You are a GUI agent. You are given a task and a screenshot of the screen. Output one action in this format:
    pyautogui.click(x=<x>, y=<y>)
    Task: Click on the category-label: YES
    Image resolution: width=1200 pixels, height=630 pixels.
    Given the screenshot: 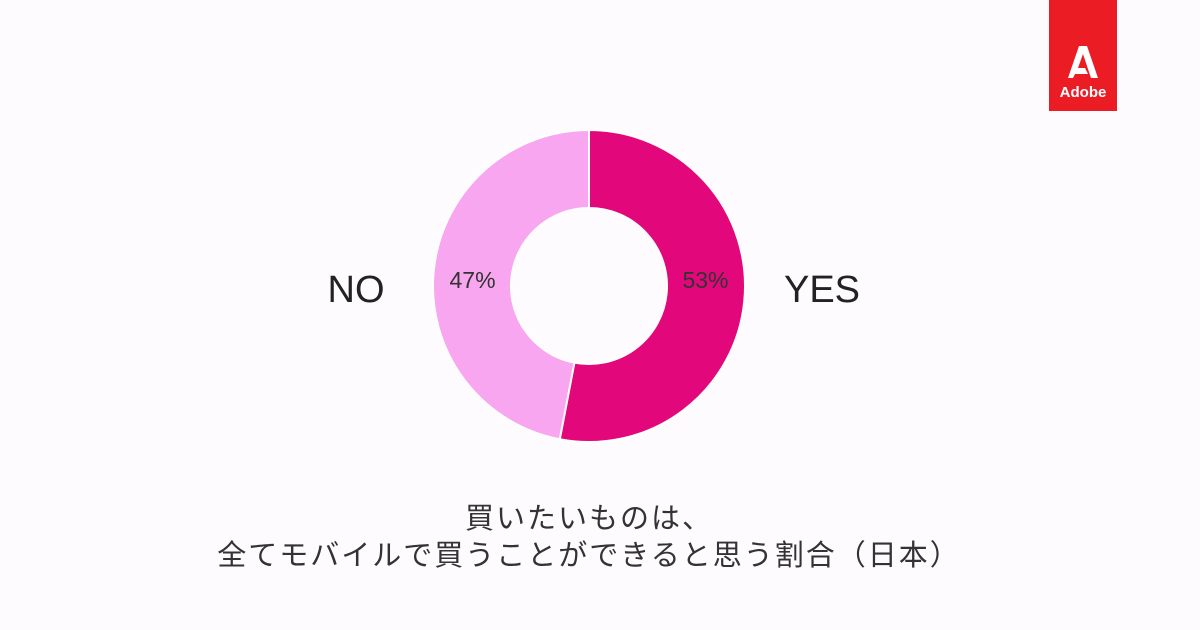 What is the action you would take?
    pyautogui.click(x=822, y=290)
    